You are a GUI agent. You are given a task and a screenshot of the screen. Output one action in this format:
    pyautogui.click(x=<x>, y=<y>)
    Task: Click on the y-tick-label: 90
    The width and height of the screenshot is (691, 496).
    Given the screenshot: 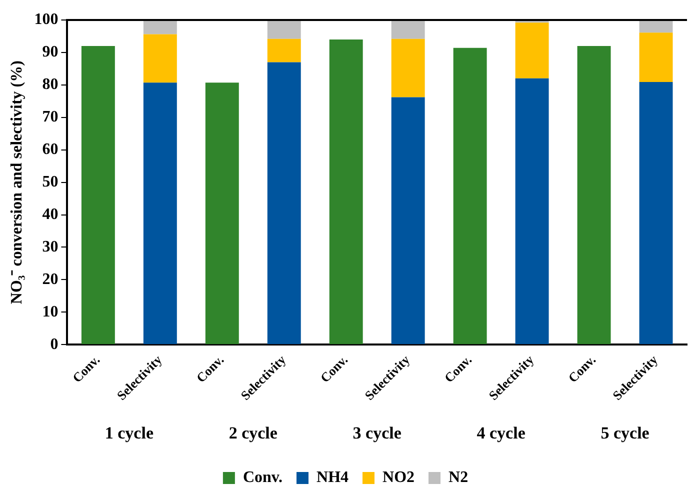 What is the action you would take?
    pyautogui.click(x=50, y=52)
    